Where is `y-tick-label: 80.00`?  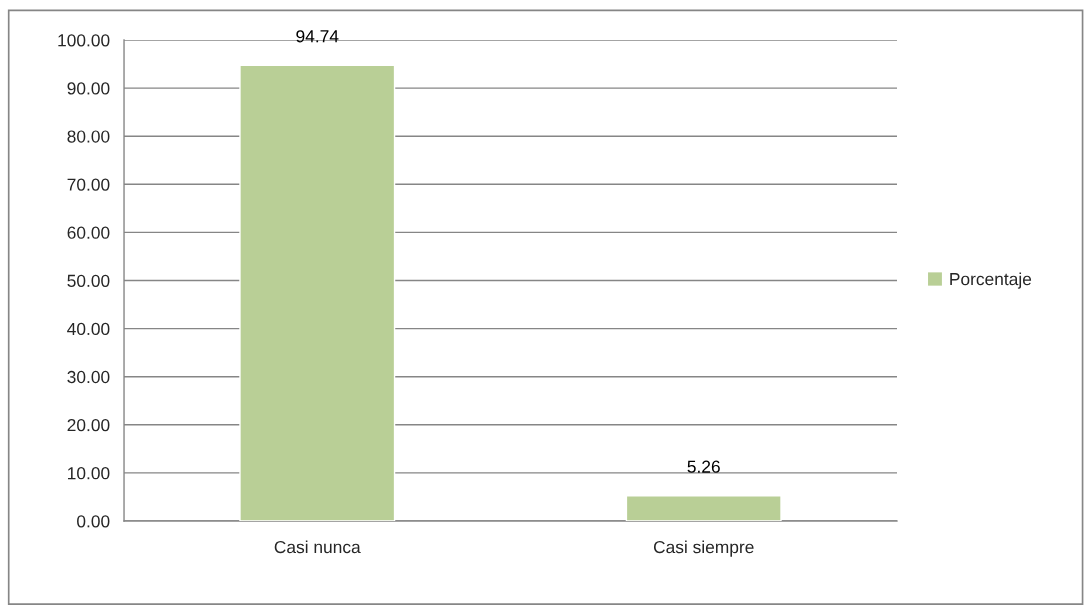 y-tick-label: 80.00 is located at coordinates (88, 136).